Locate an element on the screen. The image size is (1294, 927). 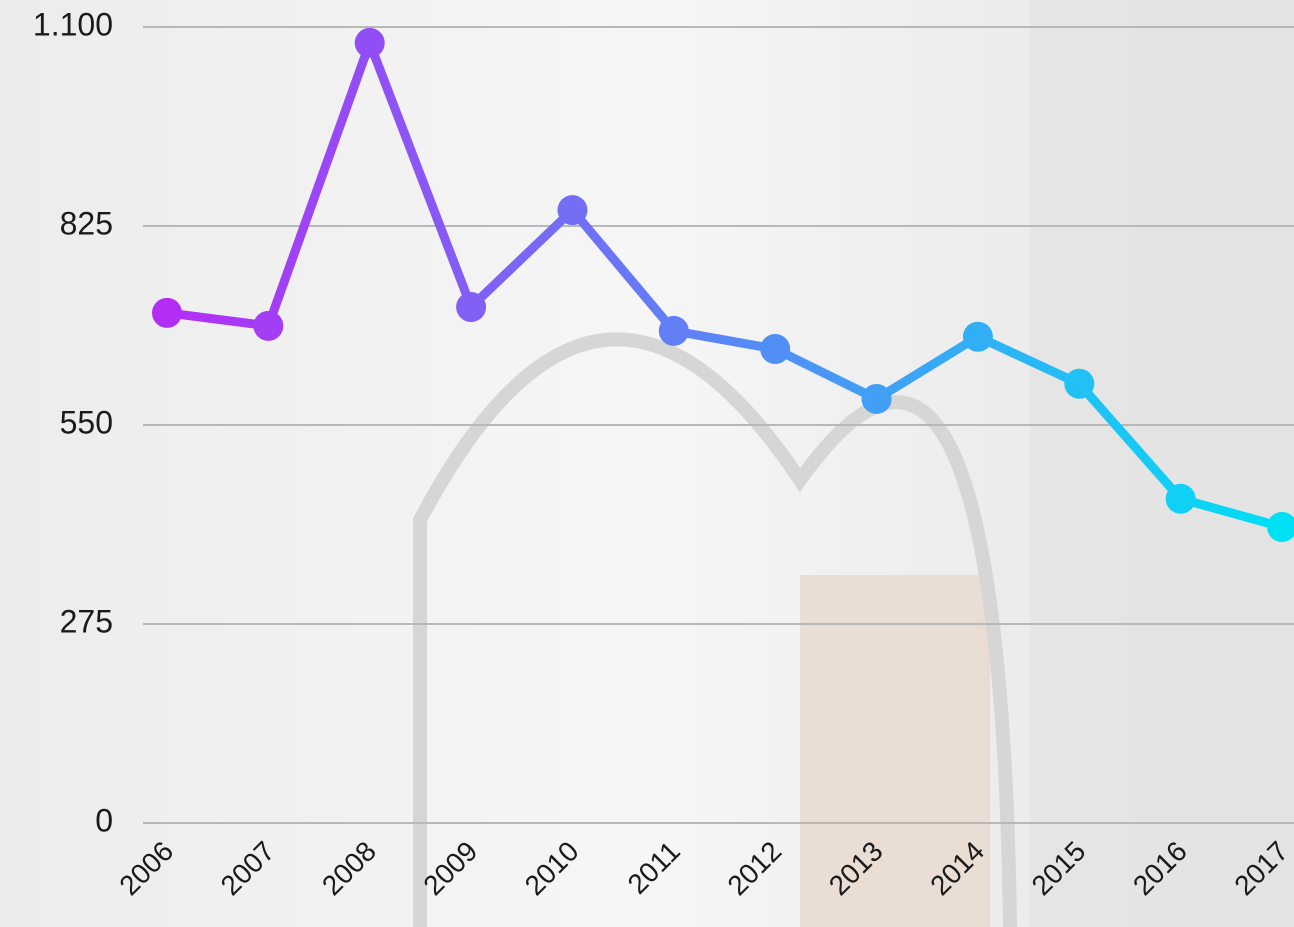
y-tick-label: 1.100 is located at coordinates (73, 24).